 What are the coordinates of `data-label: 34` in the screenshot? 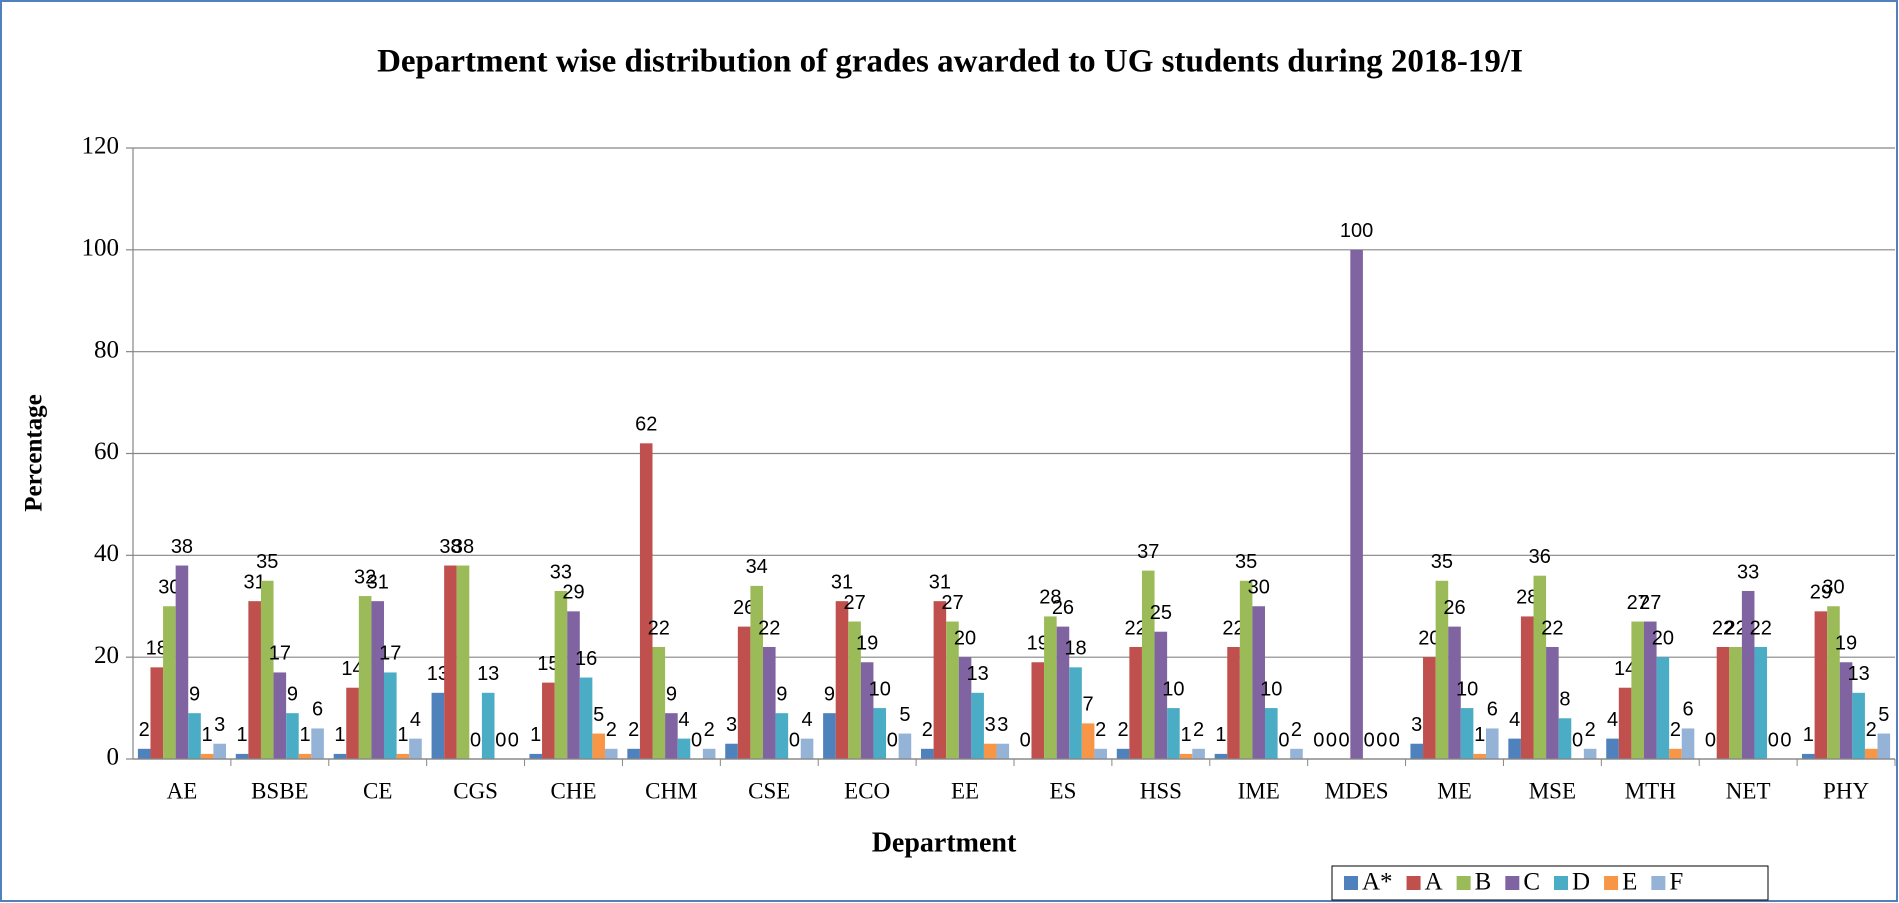 It's located at (757, 567).